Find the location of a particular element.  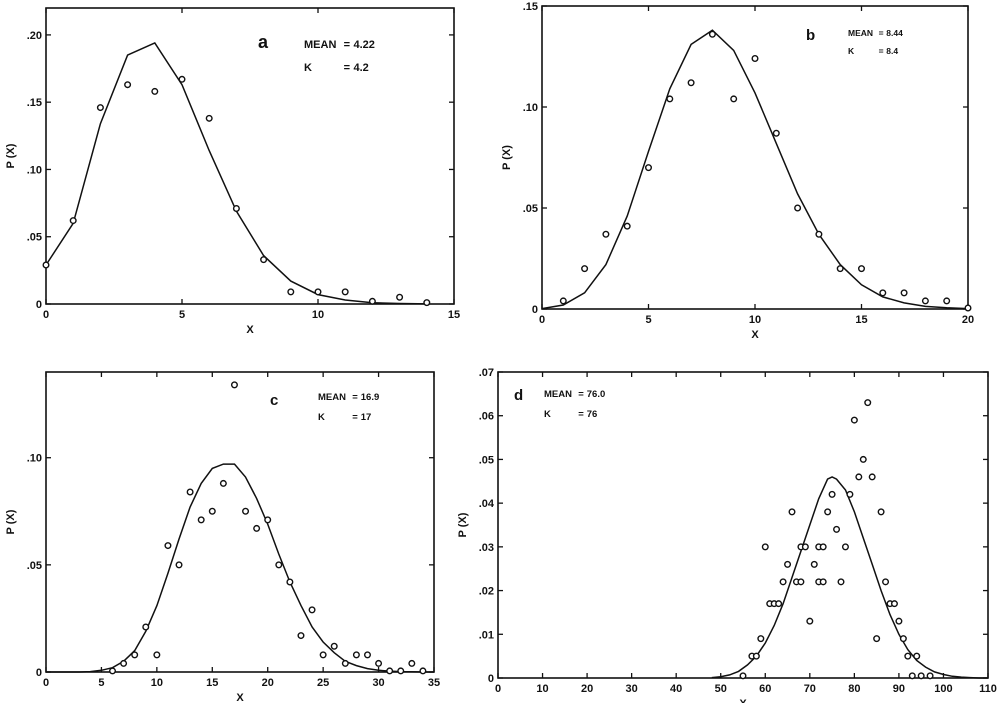

y-tick-label-d: .07 is located at coordinates (486, 373).